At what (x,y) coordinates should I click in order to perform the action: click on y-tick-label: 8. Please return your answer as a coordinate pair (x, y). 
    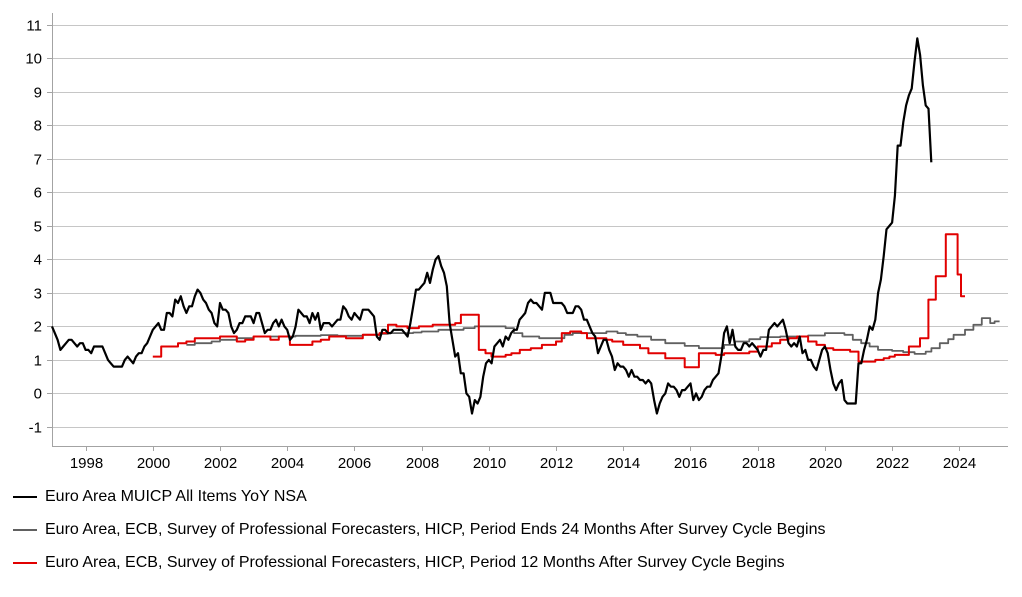
    Looking at the image, I should click on (38, 126).